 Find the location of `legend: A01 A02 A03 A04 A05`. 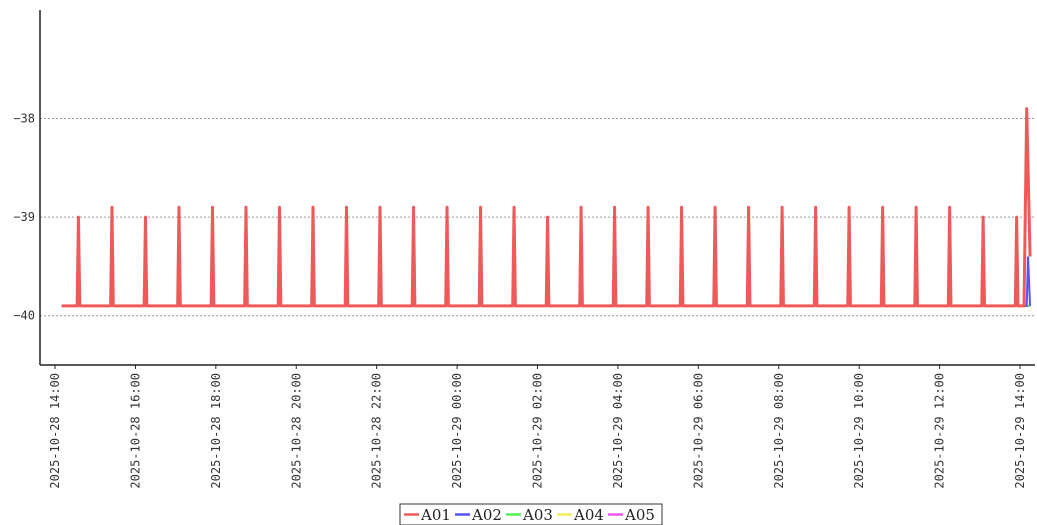

legend: A01 A02 A03 A04 A05 is located at coordinates (531, 514).